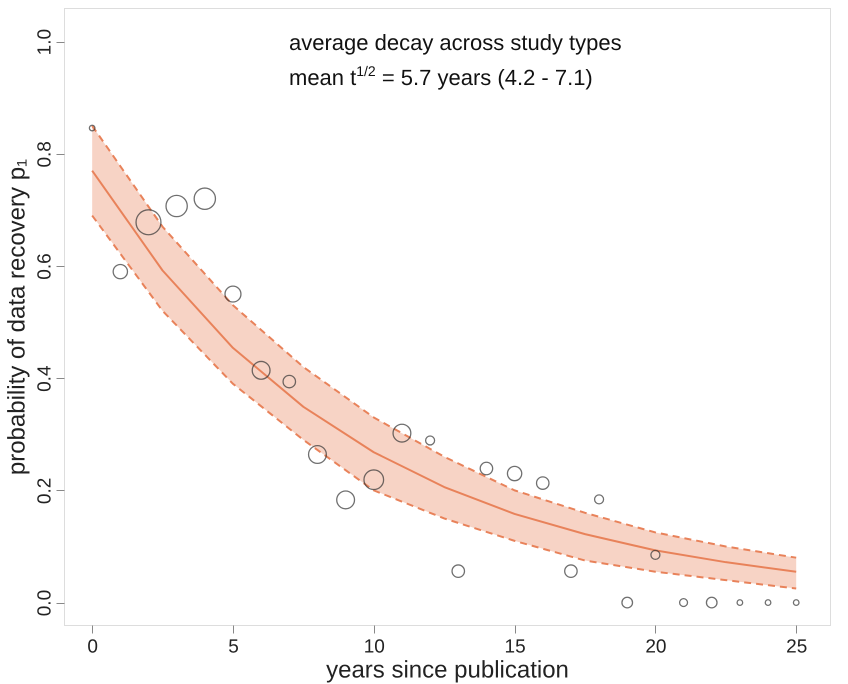 This screenshot has width=848, height=684. Describe the element at coordinates (92, 647) in the screenshot. I see `x-tick-label: 0` at that location.